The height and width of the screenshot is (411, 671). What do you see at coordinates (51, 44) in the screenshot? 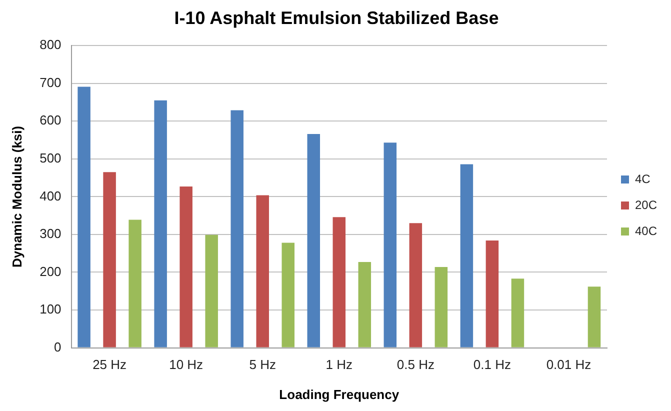
I see `y-tick-label: 800` at bounding box center [51, 44].